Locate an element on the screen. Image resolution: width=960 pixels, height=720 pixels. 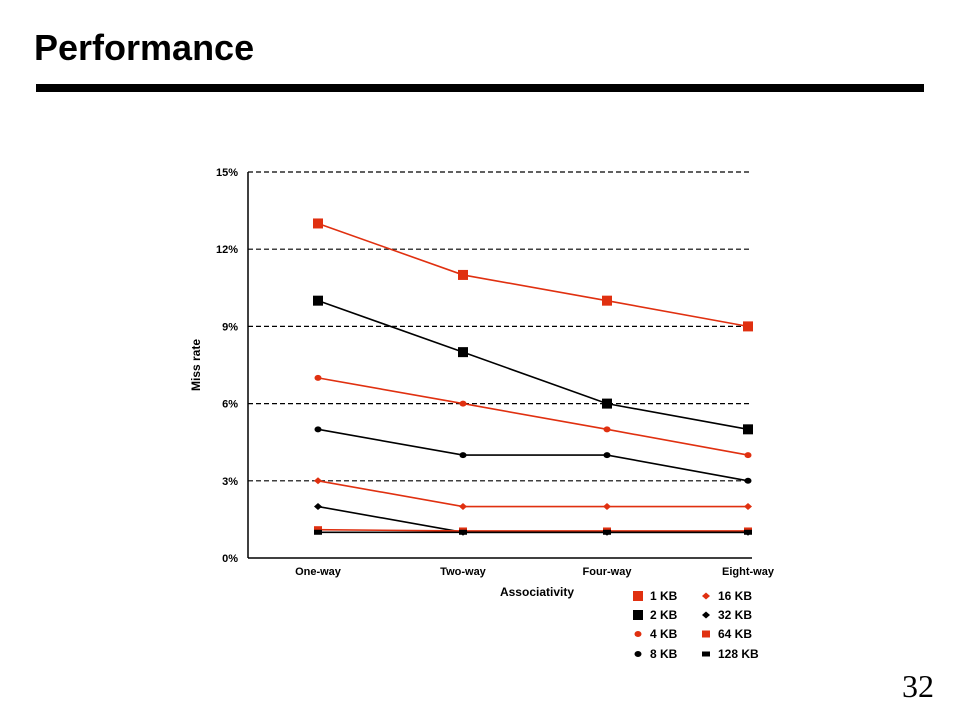
y-axis-title: Miss rate is located at coordinates (196, 365).